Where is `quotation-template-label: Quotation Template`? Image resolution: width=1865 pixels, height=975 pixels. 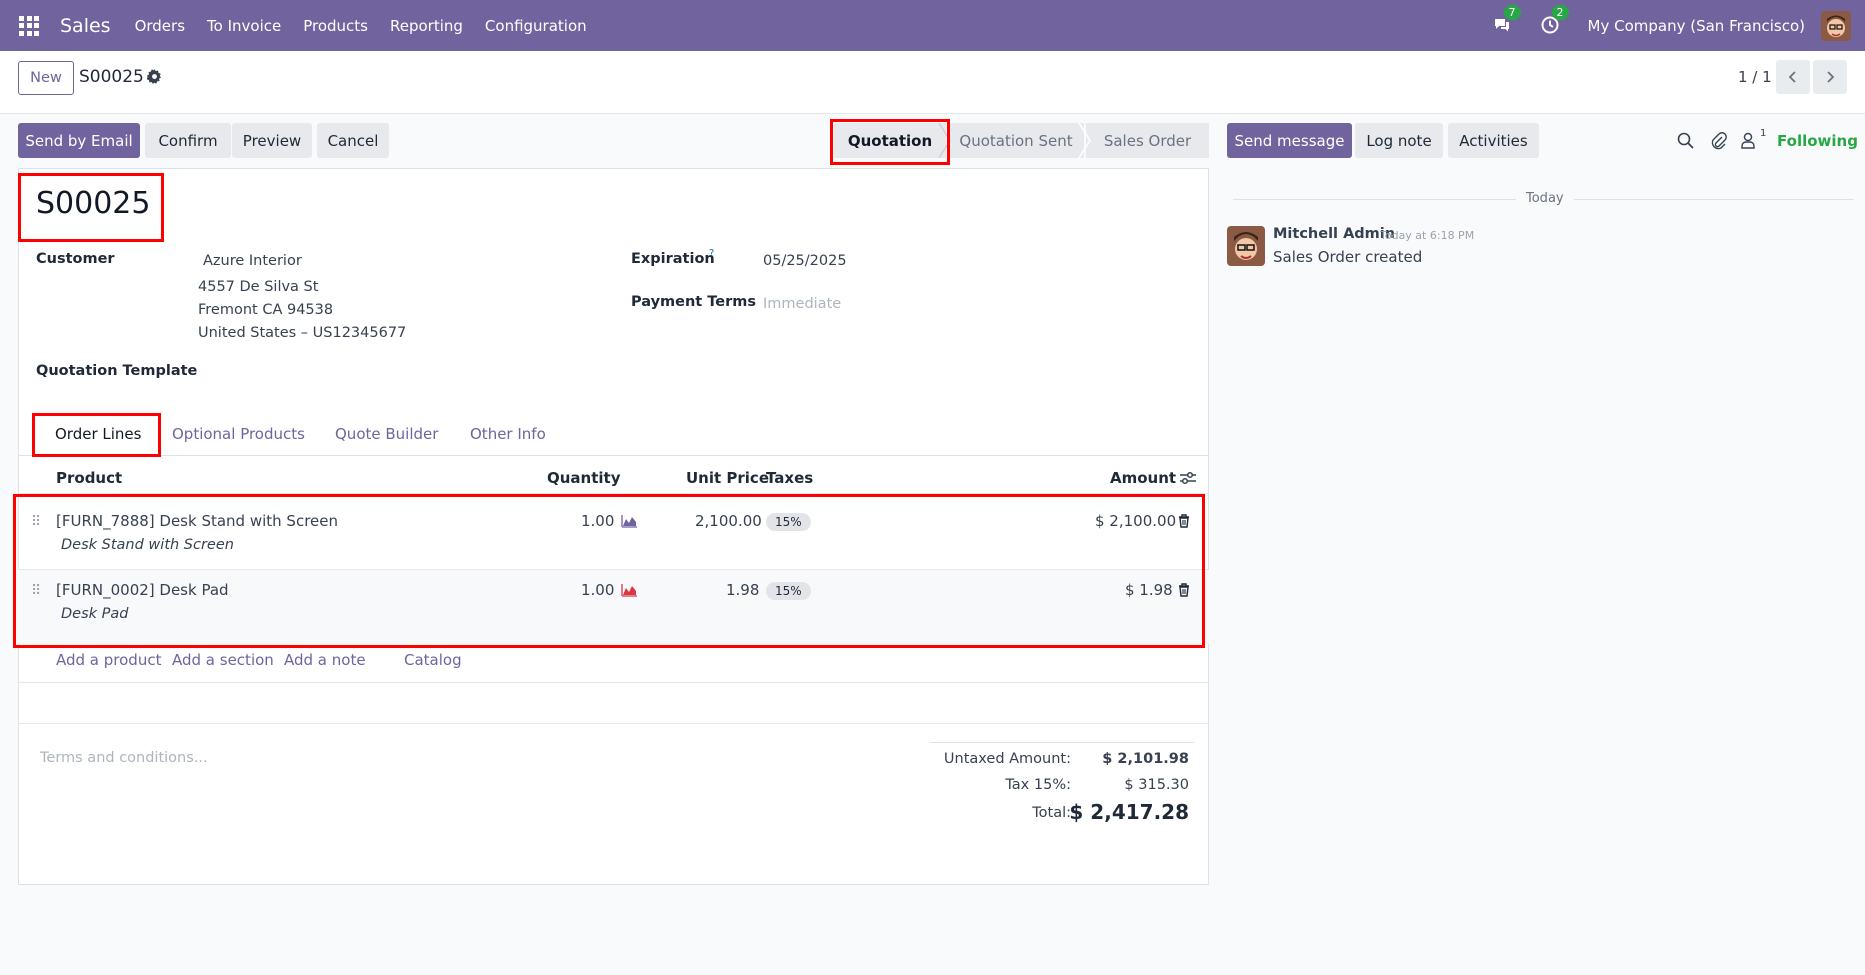
quotation-template-label: Quotation Template is located at coordinates (117, 371).